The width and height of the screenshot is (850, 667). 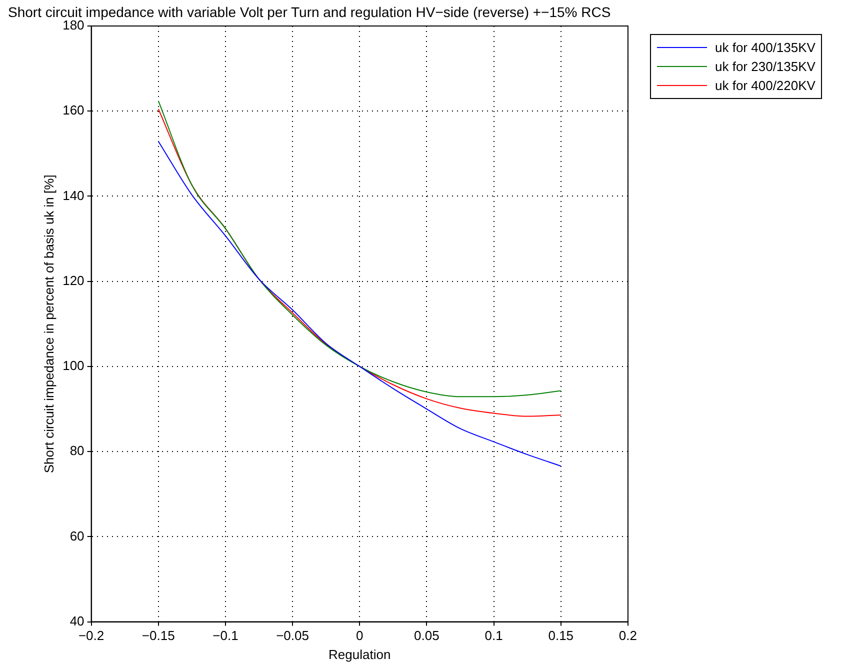 I want to click on y-tick-label: 80, so click(x=77, y=450).